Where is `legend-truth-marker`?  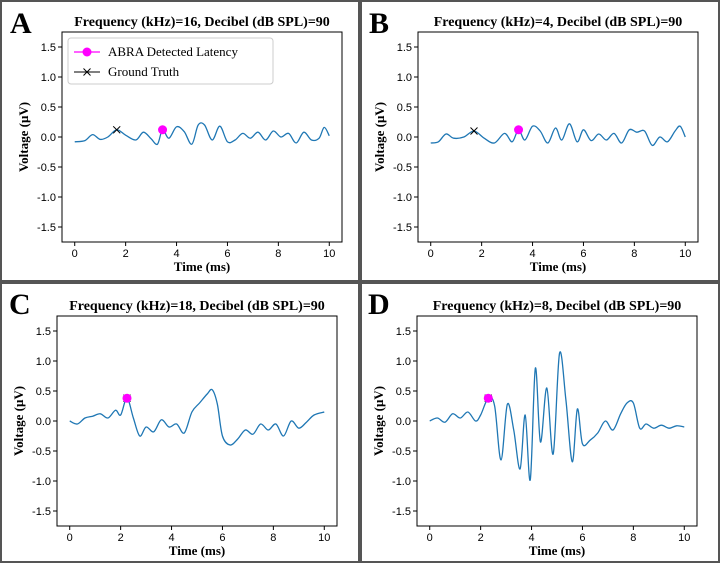
legend-truth-marker is located at coordinates (87, 72).